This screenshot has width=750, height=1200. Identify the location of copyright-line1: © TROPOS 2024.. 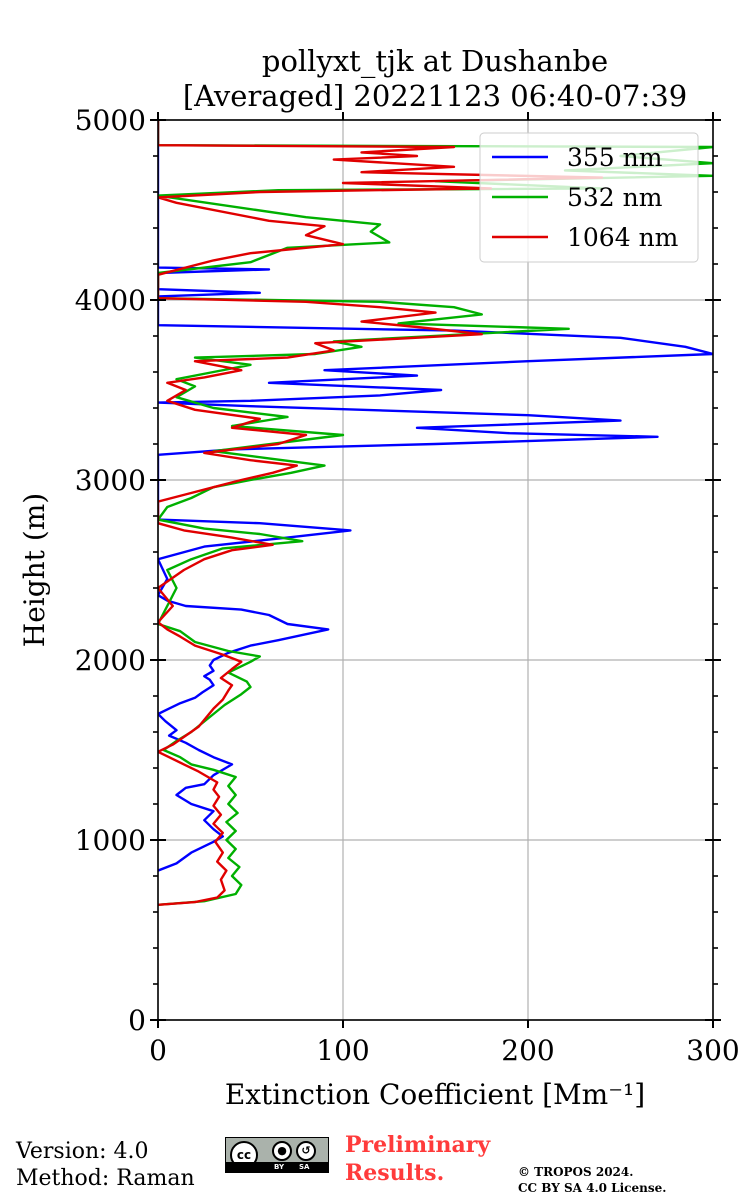
(576, 1172).